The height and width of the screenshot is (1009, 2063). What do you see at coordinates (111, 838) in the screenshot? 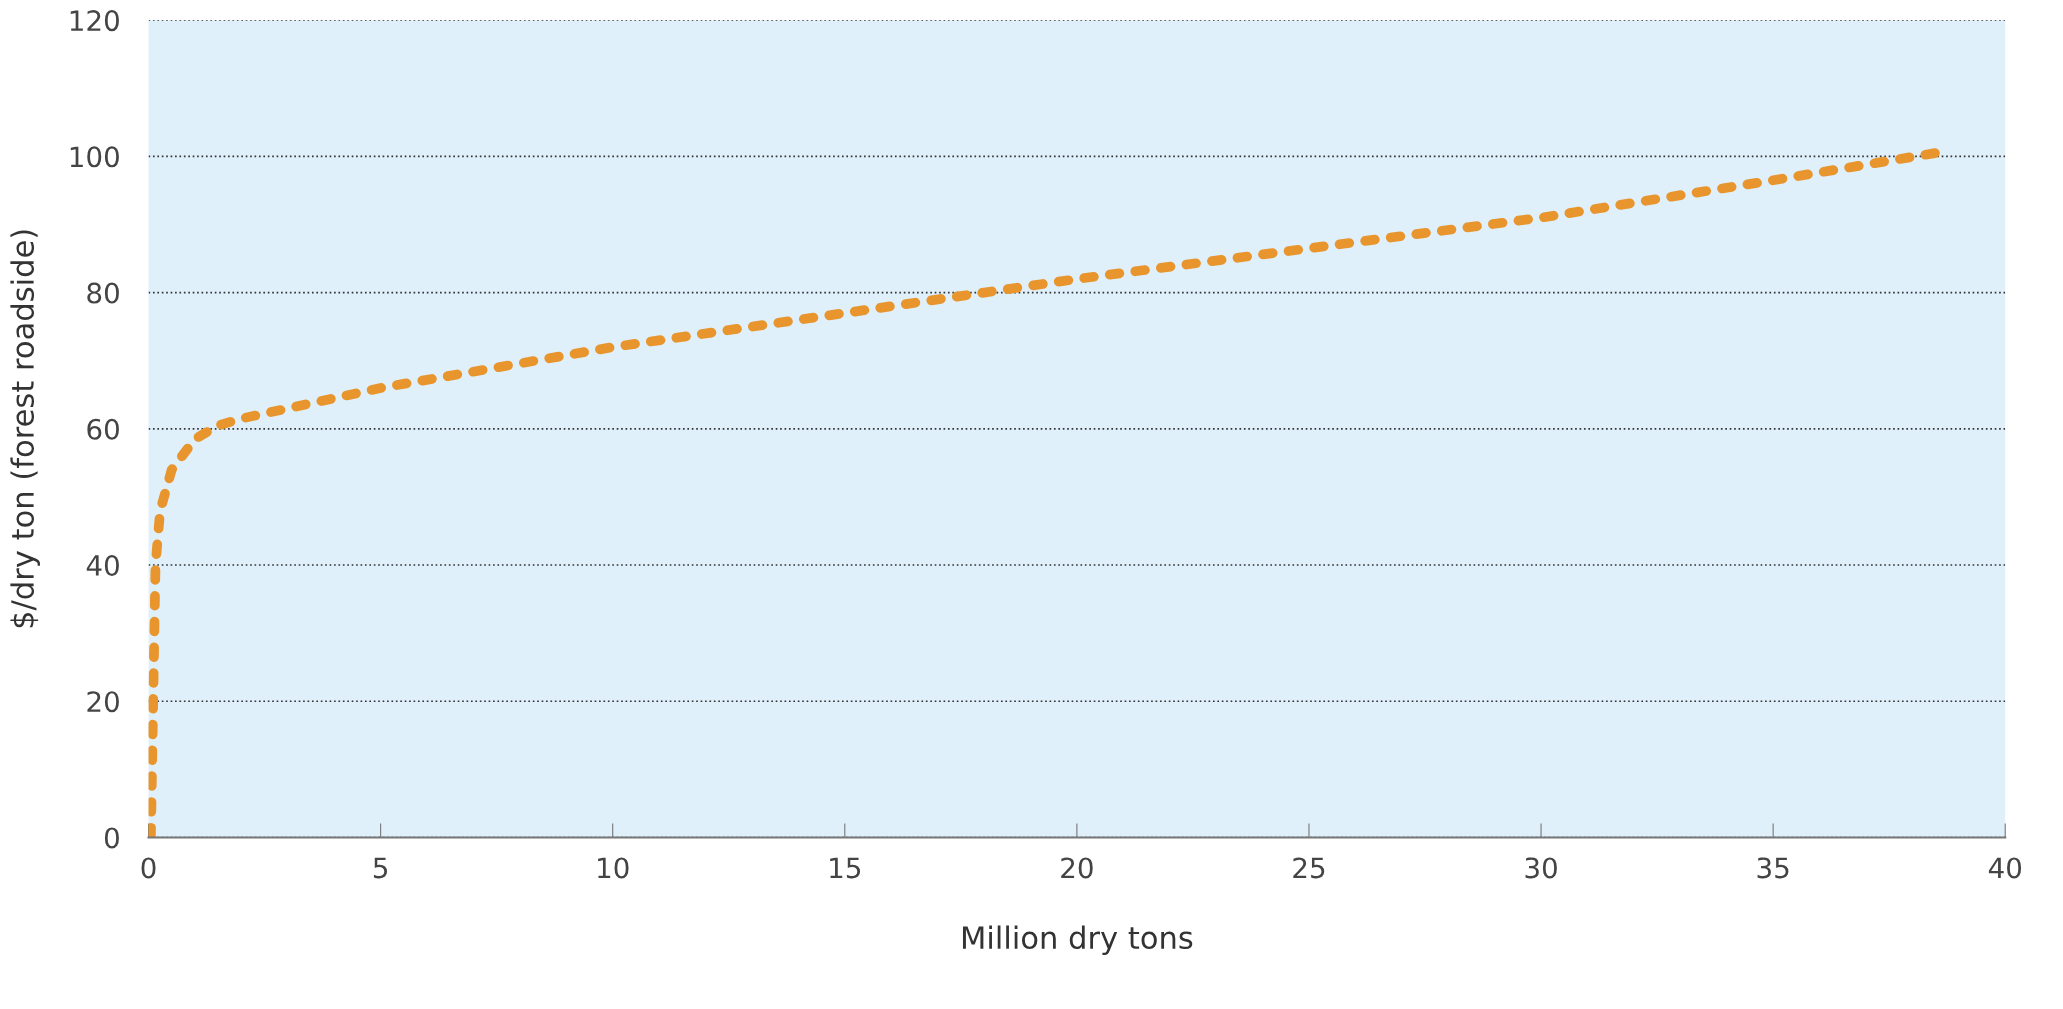
I see `y-tick-label: 0` at bounding box center [111, 838].